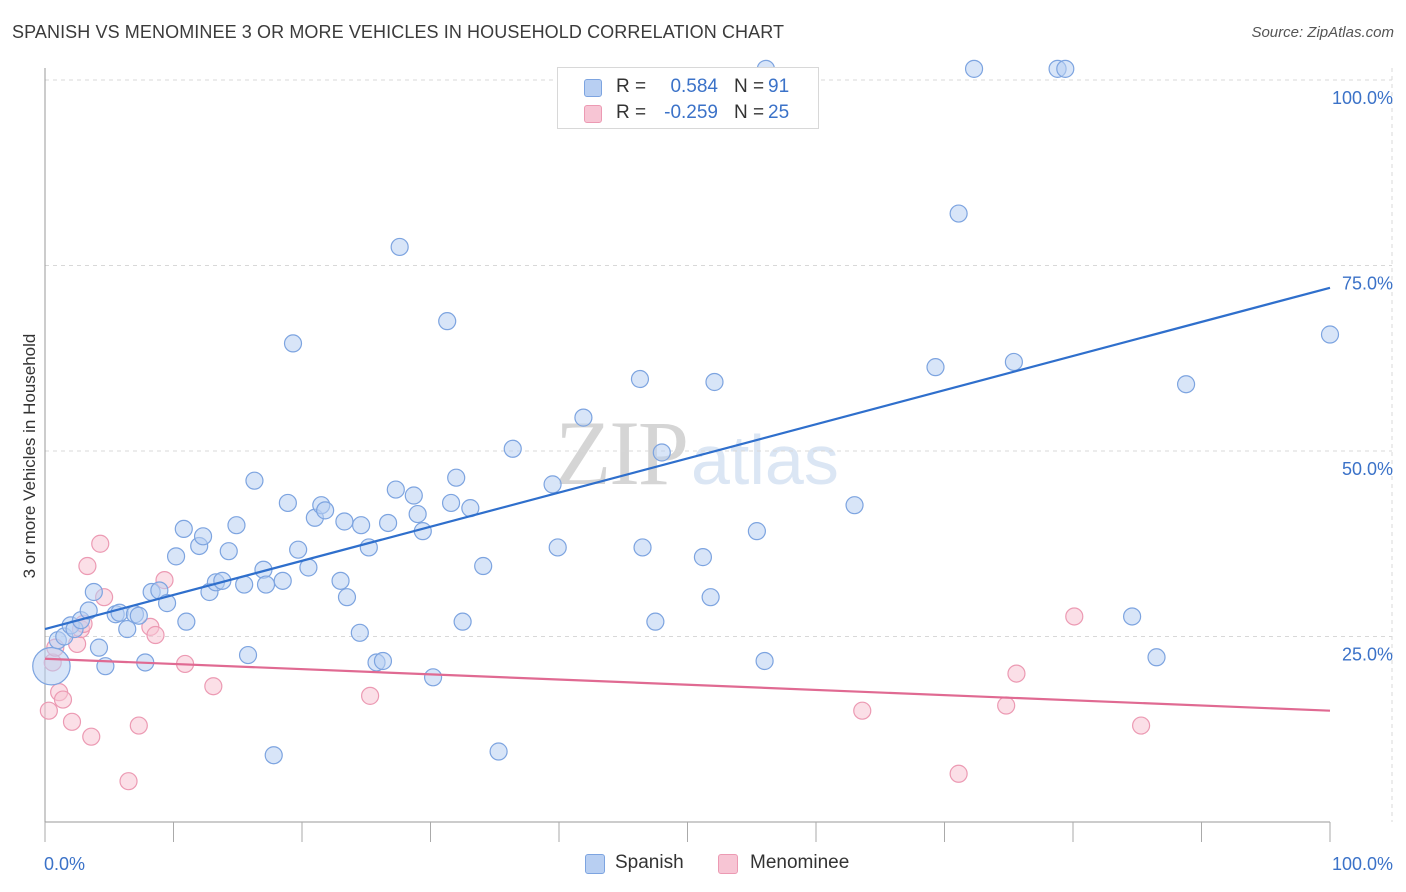 The image size is (1406, 892). Describe the element at coordinates (64, 864) in the screenshot. I see `x-tick-label-start: 0.0%` at that location.